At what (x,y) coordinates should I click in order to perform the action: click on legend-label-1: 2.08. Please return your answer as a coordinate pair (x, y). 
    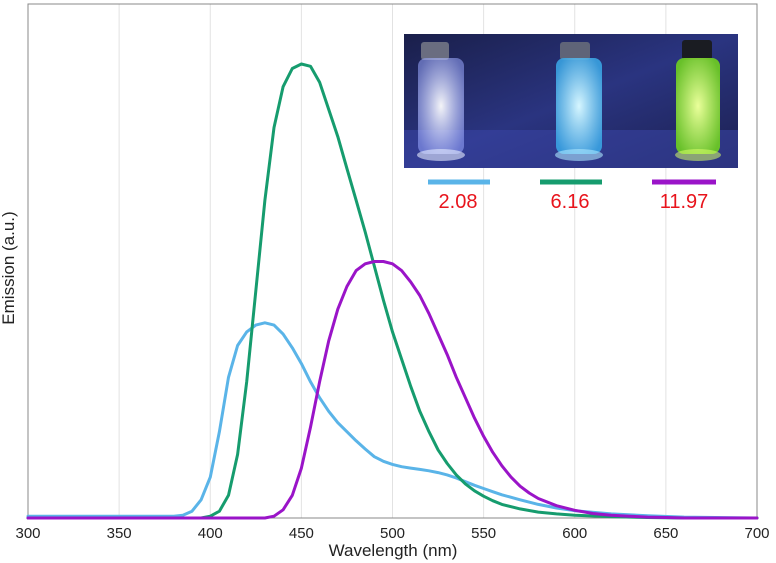
    Looking at the image, I should click on (458, 202).